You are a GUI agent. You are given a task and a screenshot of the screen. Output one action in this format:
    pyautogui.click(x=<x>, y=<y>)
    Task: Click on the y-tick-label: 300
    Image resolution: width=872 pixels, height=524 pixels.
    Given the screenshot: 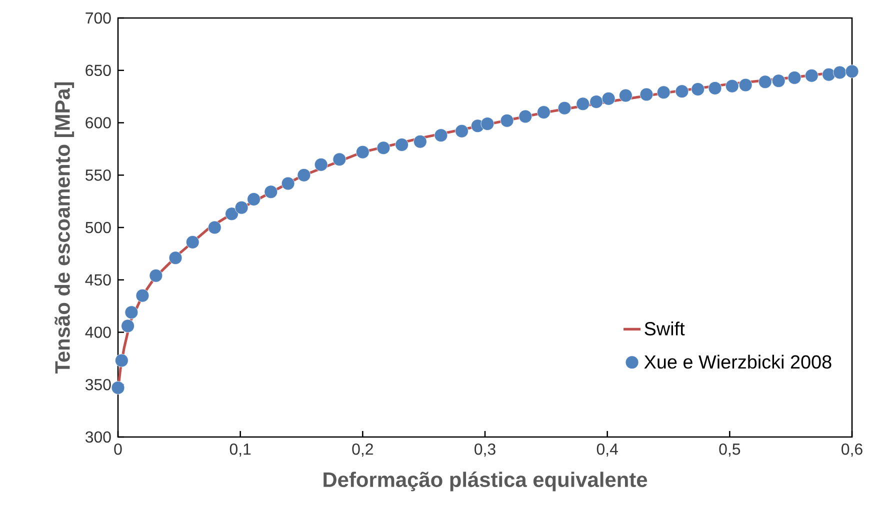 What is the action you would take?
    pyautogui.click(x=98, y=437)
    